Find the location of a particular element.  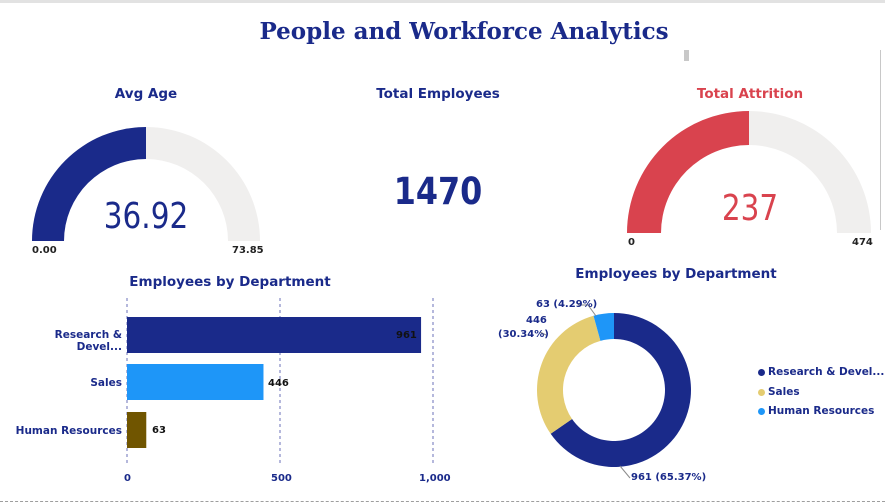

legend-item-hr: Human Resources is located at coordinates (816, 411).